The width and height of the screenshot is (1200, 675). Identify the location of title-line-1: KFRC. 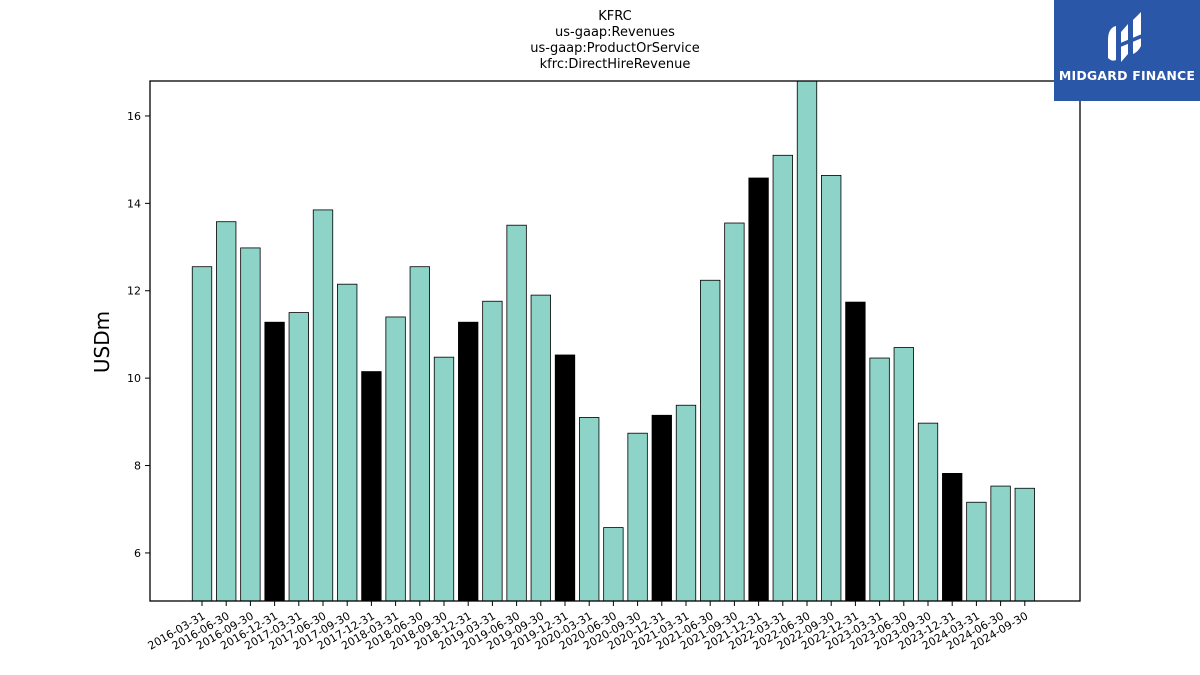
(614, 16).